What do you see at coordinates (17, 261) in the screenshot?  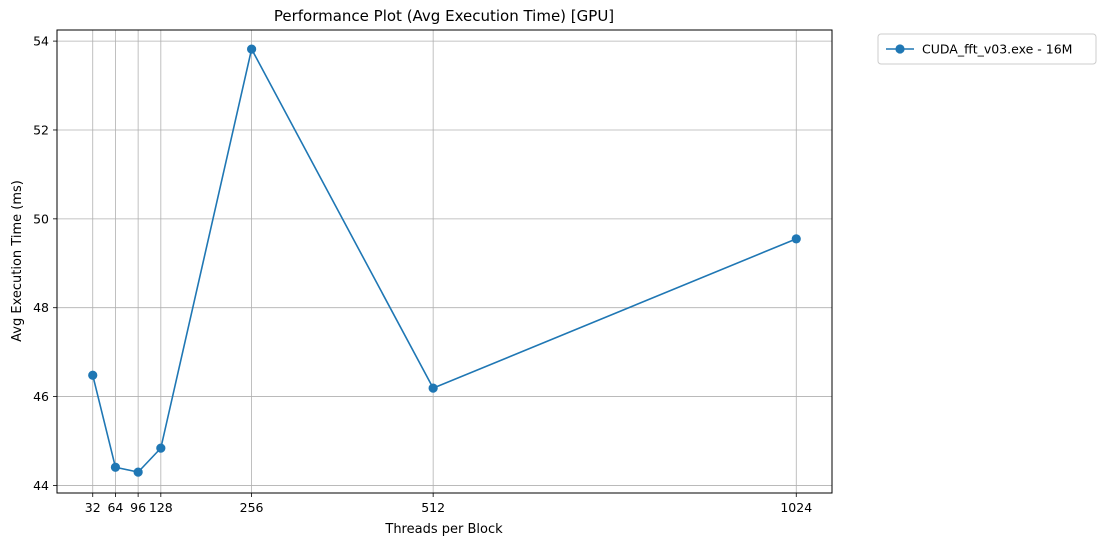 I see `y-axis-label: Avg Execution Time (ms)` at bounding box center [17, 261].